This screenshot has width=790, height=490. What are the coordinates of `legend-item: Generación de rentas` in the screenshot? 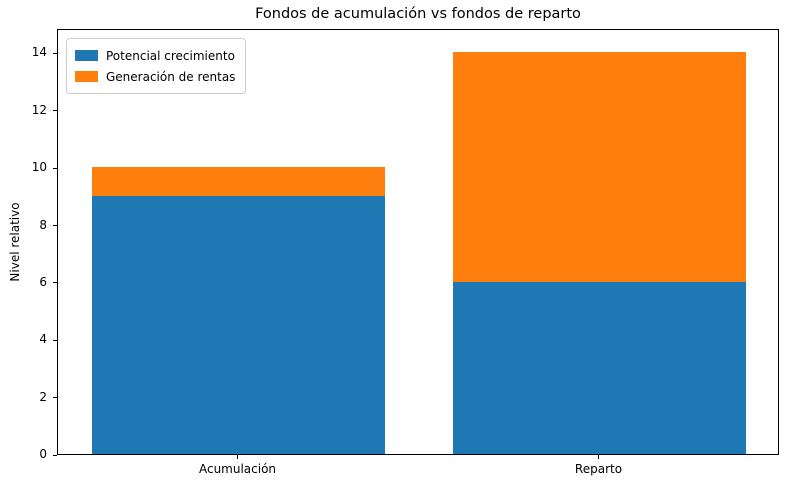 It's located at (155, 76).